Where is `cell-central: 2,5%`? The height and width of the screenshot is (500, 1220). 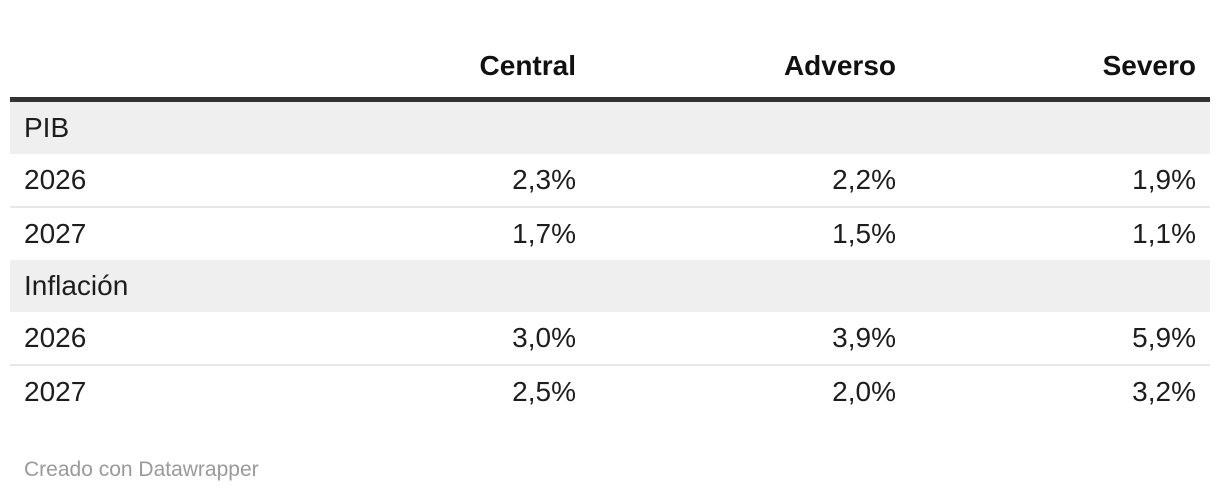
cell-central: 2,5% is located at coordinates (544, 392).